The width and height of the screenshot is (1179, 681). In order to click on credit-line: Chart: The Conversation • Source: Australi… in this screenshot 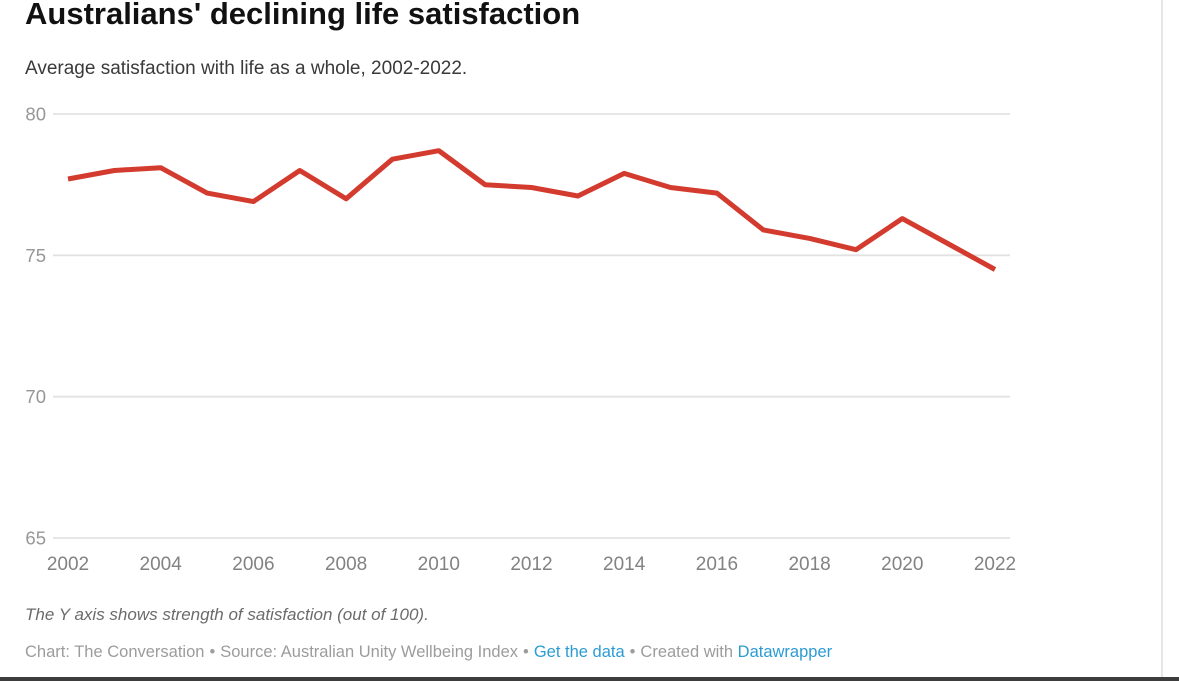, I will do `click(428, 652)`.